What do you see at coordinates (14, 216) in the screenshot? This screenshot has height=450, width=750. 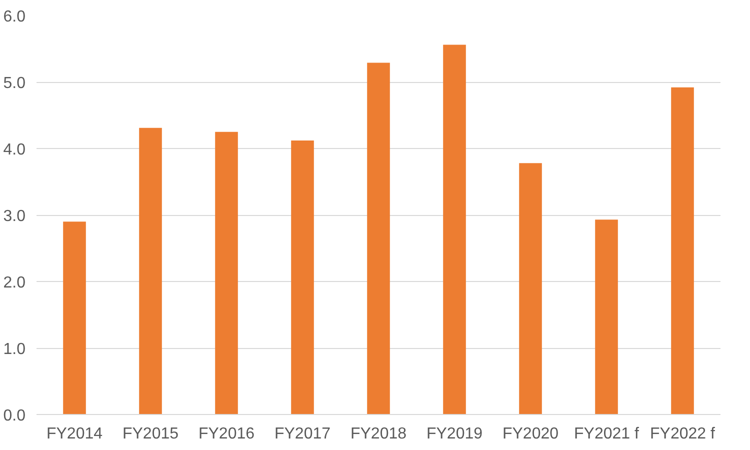 I see `y-tick-label: 3.0` at bounding box center [14, 216].